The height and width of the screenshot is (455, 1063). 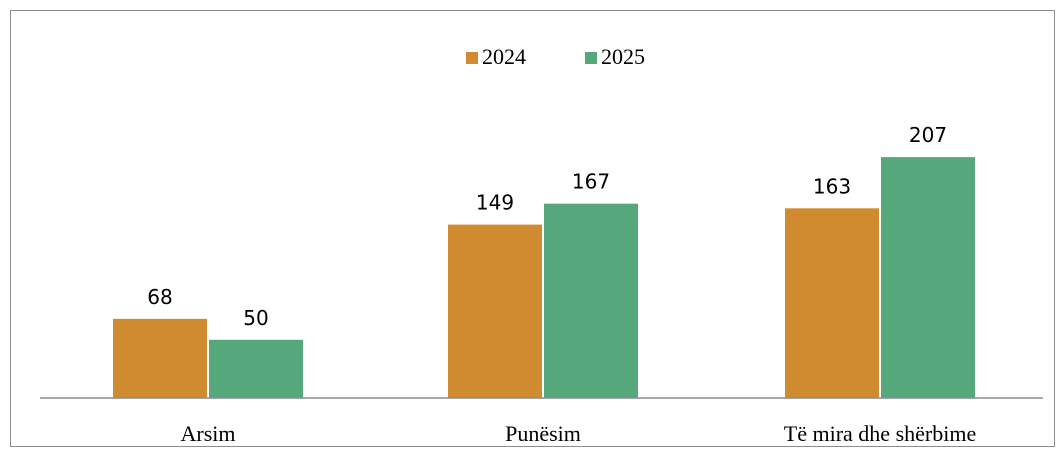 I want to click on legend: 2024 2025, so click(x=555, y=56).